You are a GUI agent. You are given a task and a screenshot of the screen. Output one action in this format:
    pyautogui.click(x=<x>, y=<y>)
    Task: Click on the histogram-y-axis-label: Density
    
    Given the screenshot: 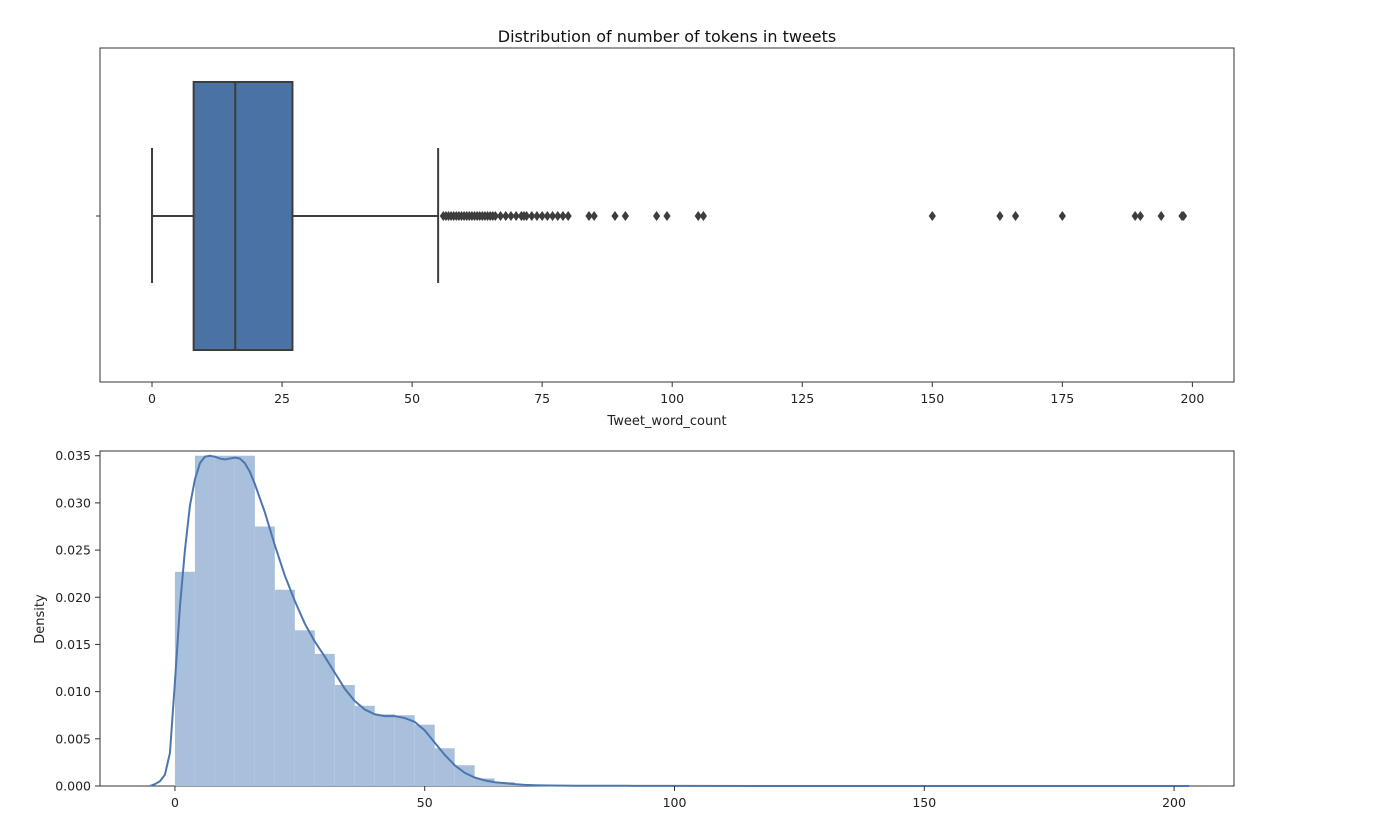 What is the action you would take?
    pyautogui.click(x=40, y=619)
    